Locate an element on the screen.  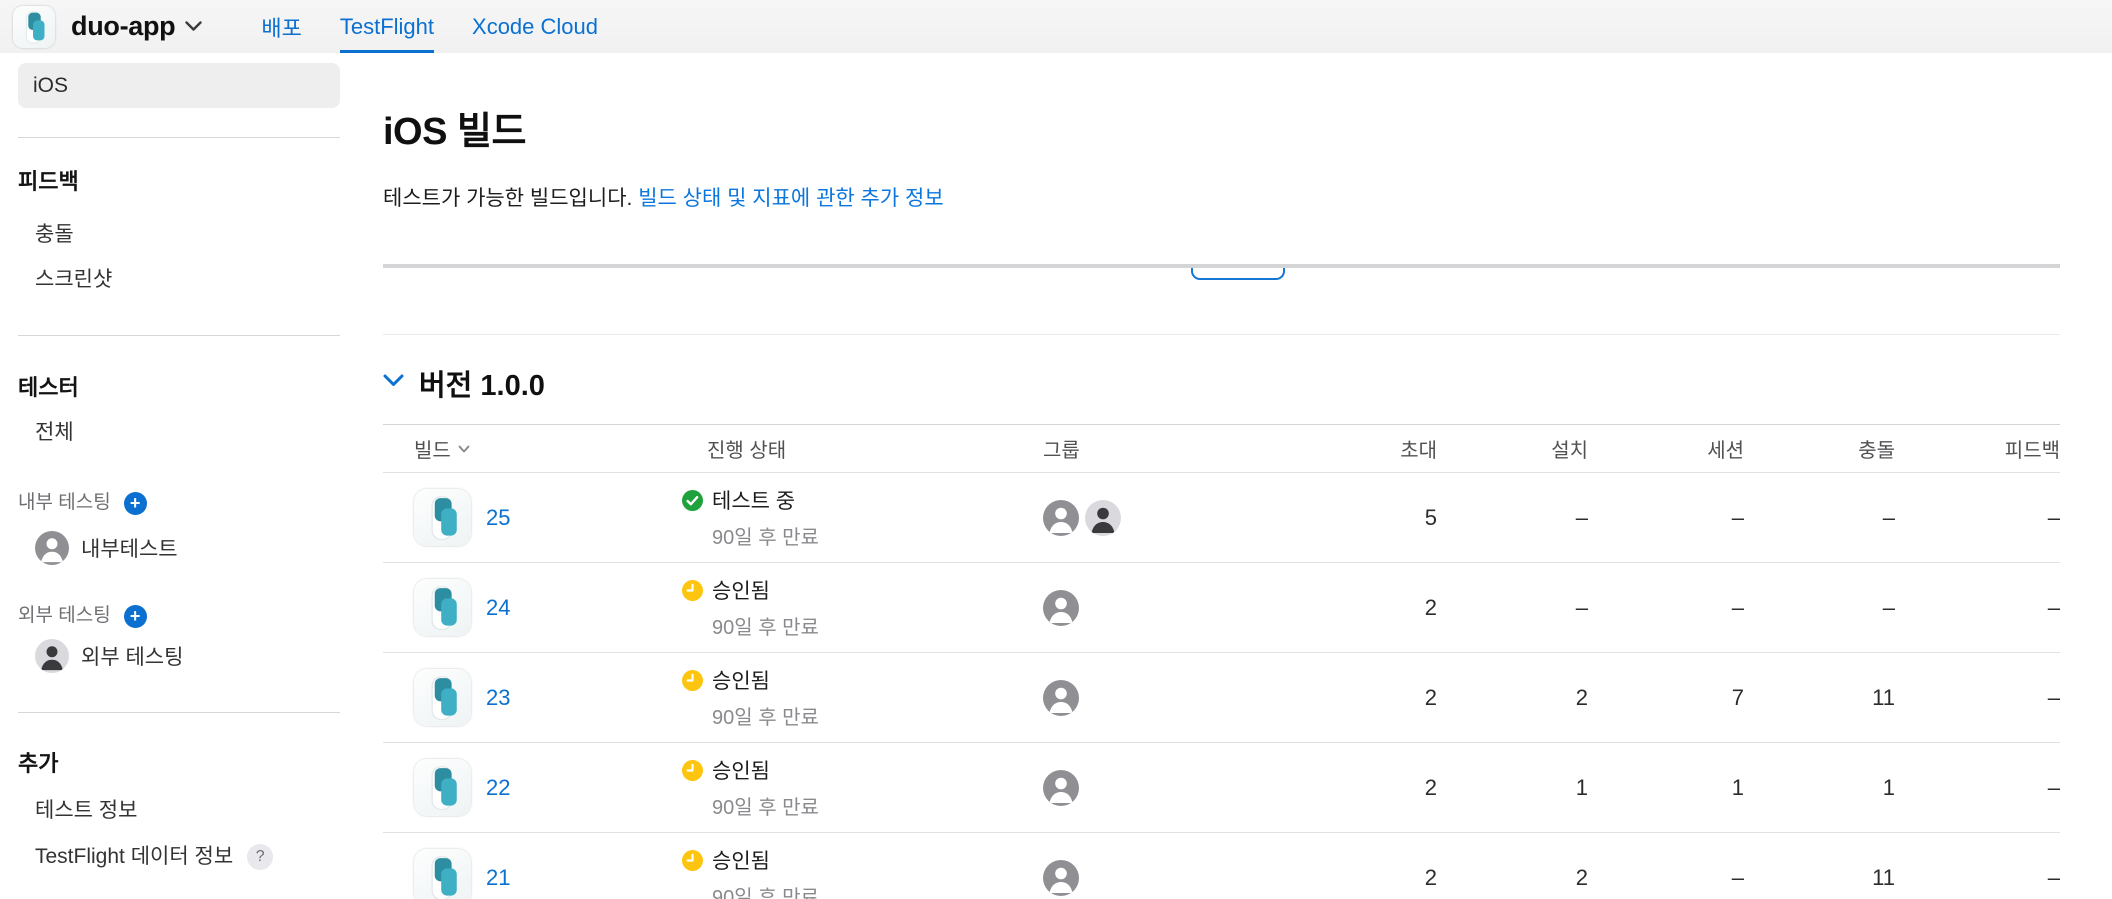
collapsed-panel-button is located at coordinates (1238, 274).